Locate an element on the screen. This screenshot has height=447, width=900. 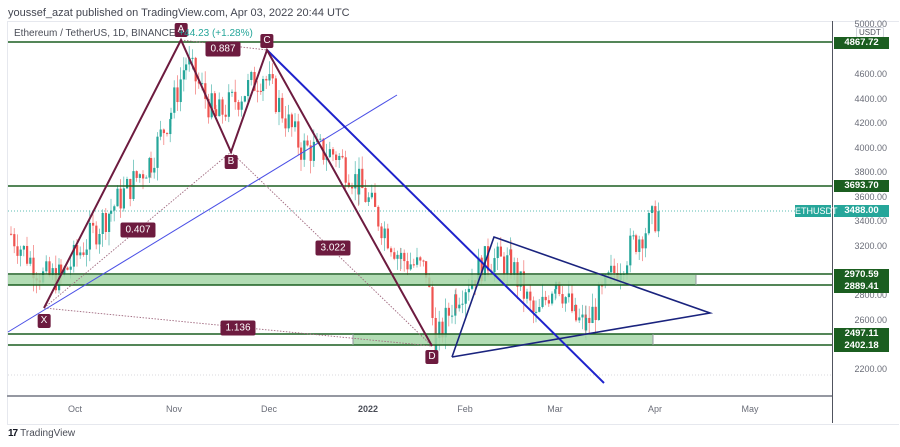
ratio-ac-label: 0.887 is located at coordinates (223, 49).